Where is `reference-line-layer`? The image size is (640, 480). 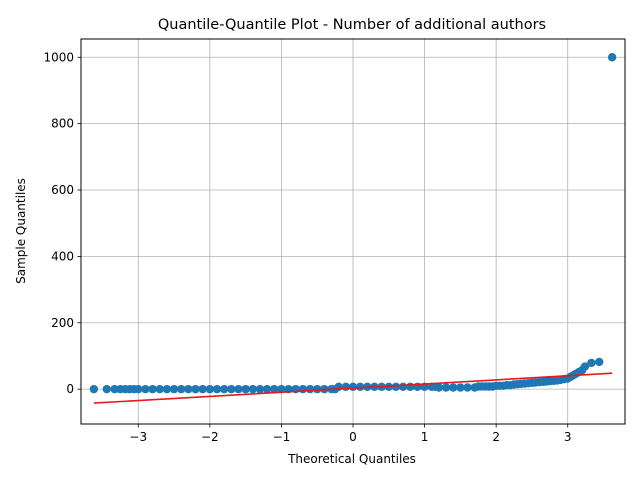 reference-line-layer is located at coordinates (353, 388).